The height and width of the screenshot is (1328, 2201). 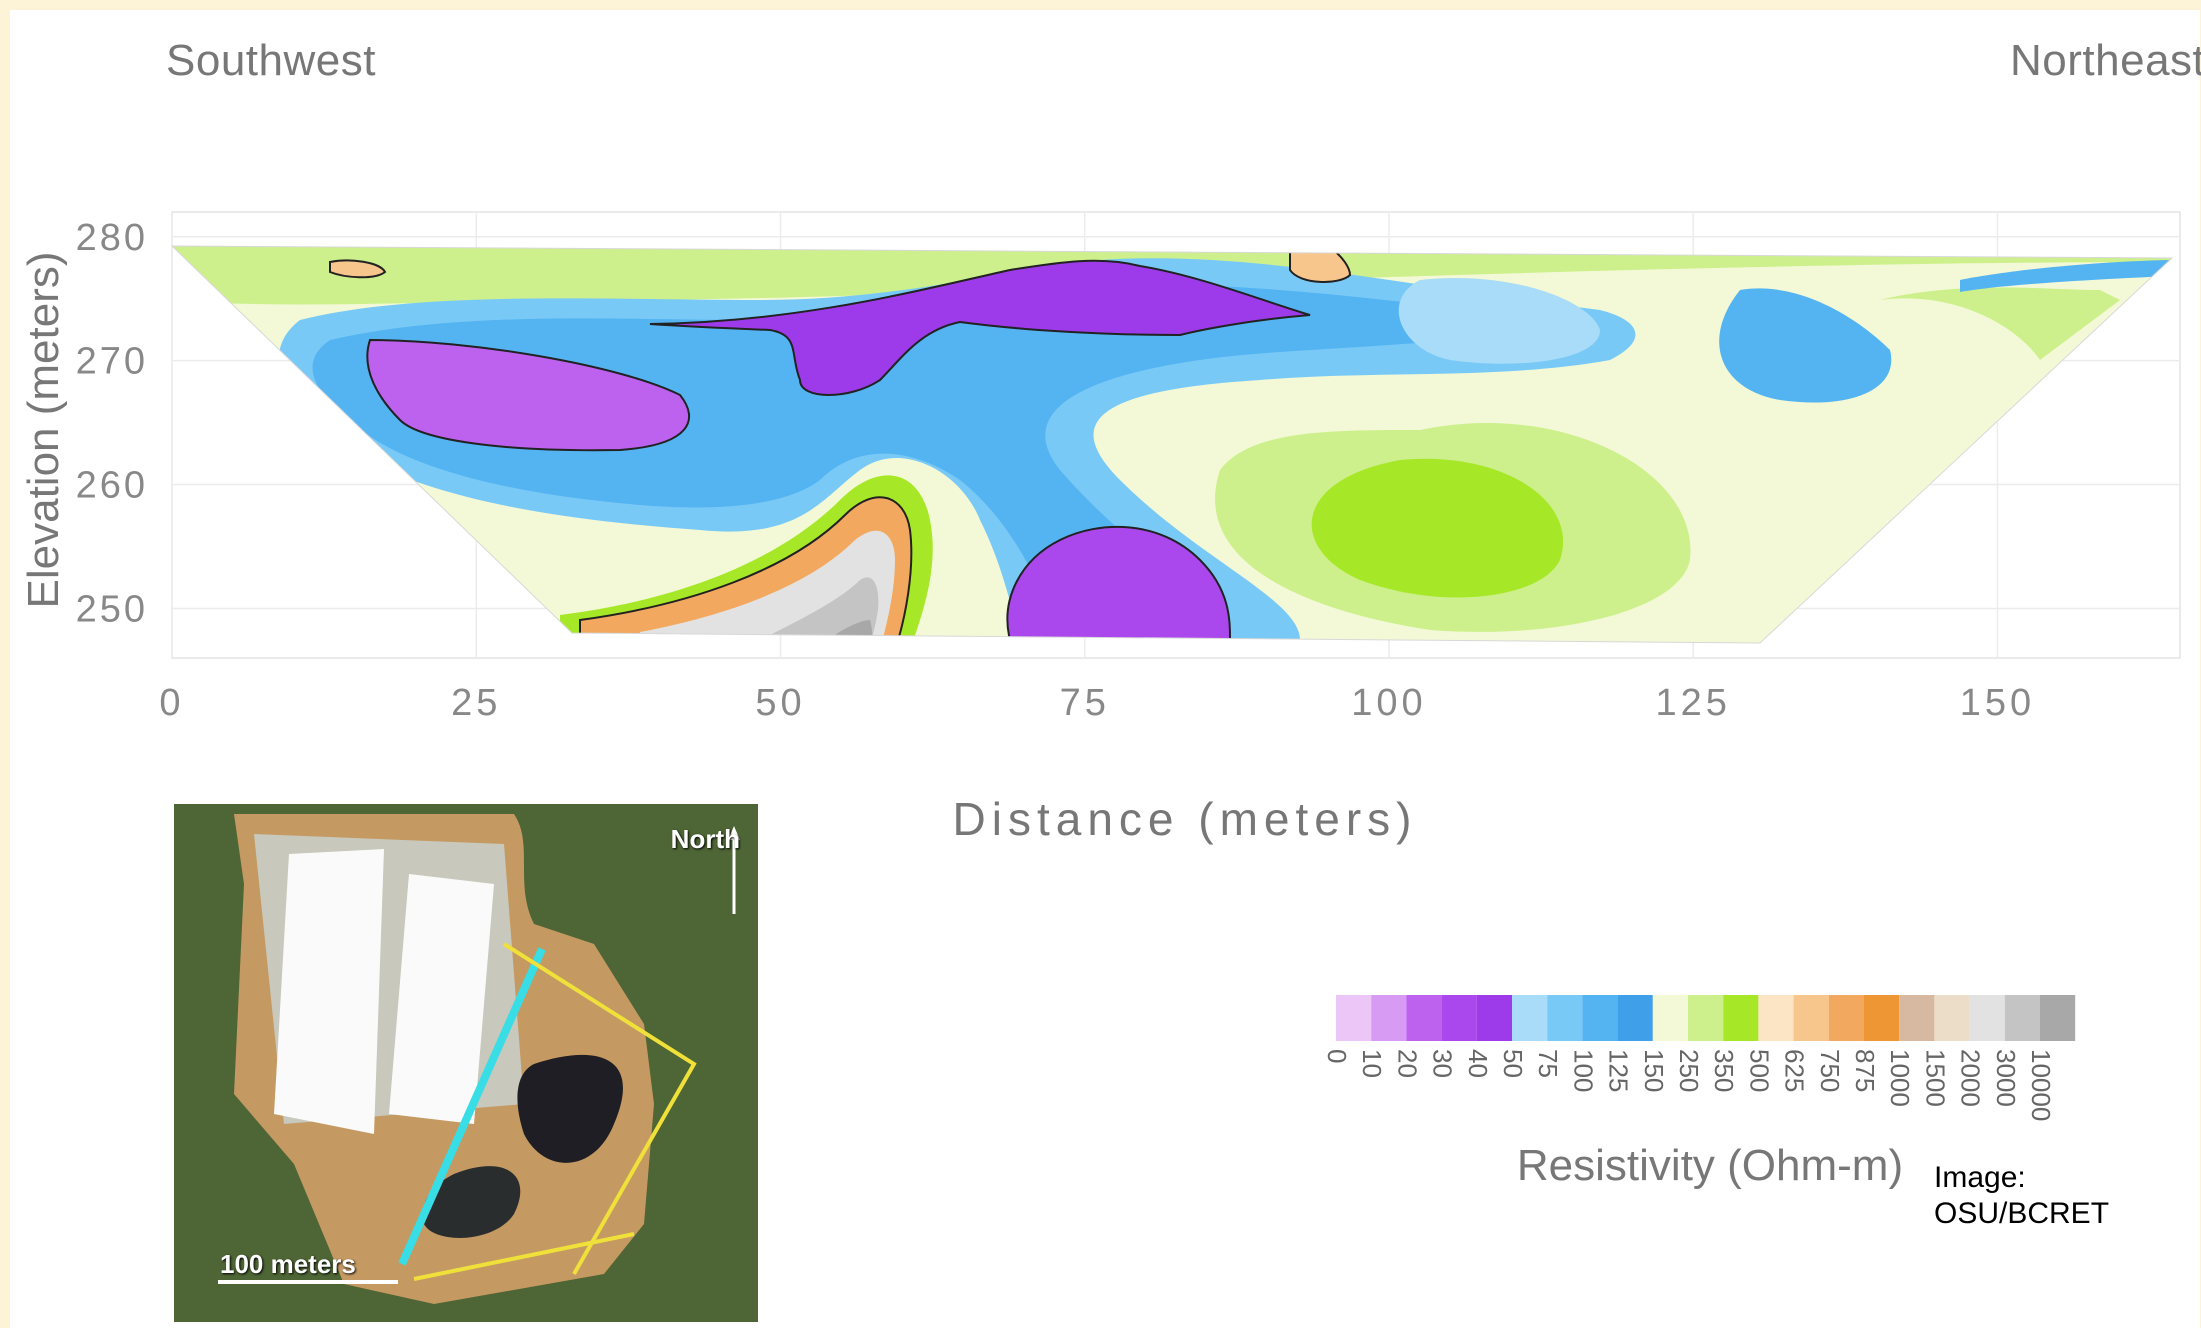 I want to click on x-tick-label: 150, so click(x=1997, y=703).